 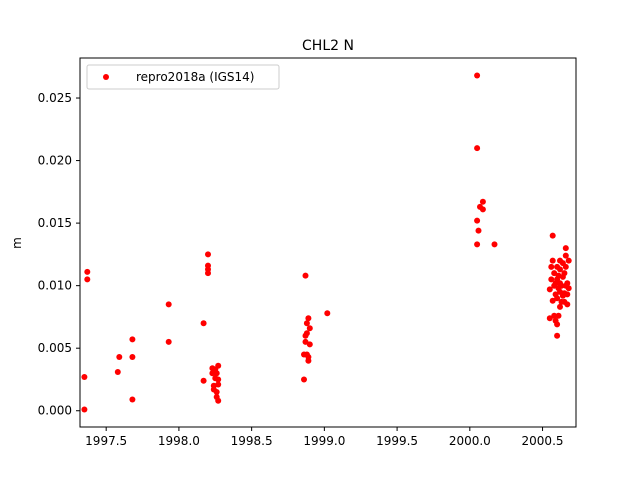 I want to click on legend-box, so click(x=183, y=77).